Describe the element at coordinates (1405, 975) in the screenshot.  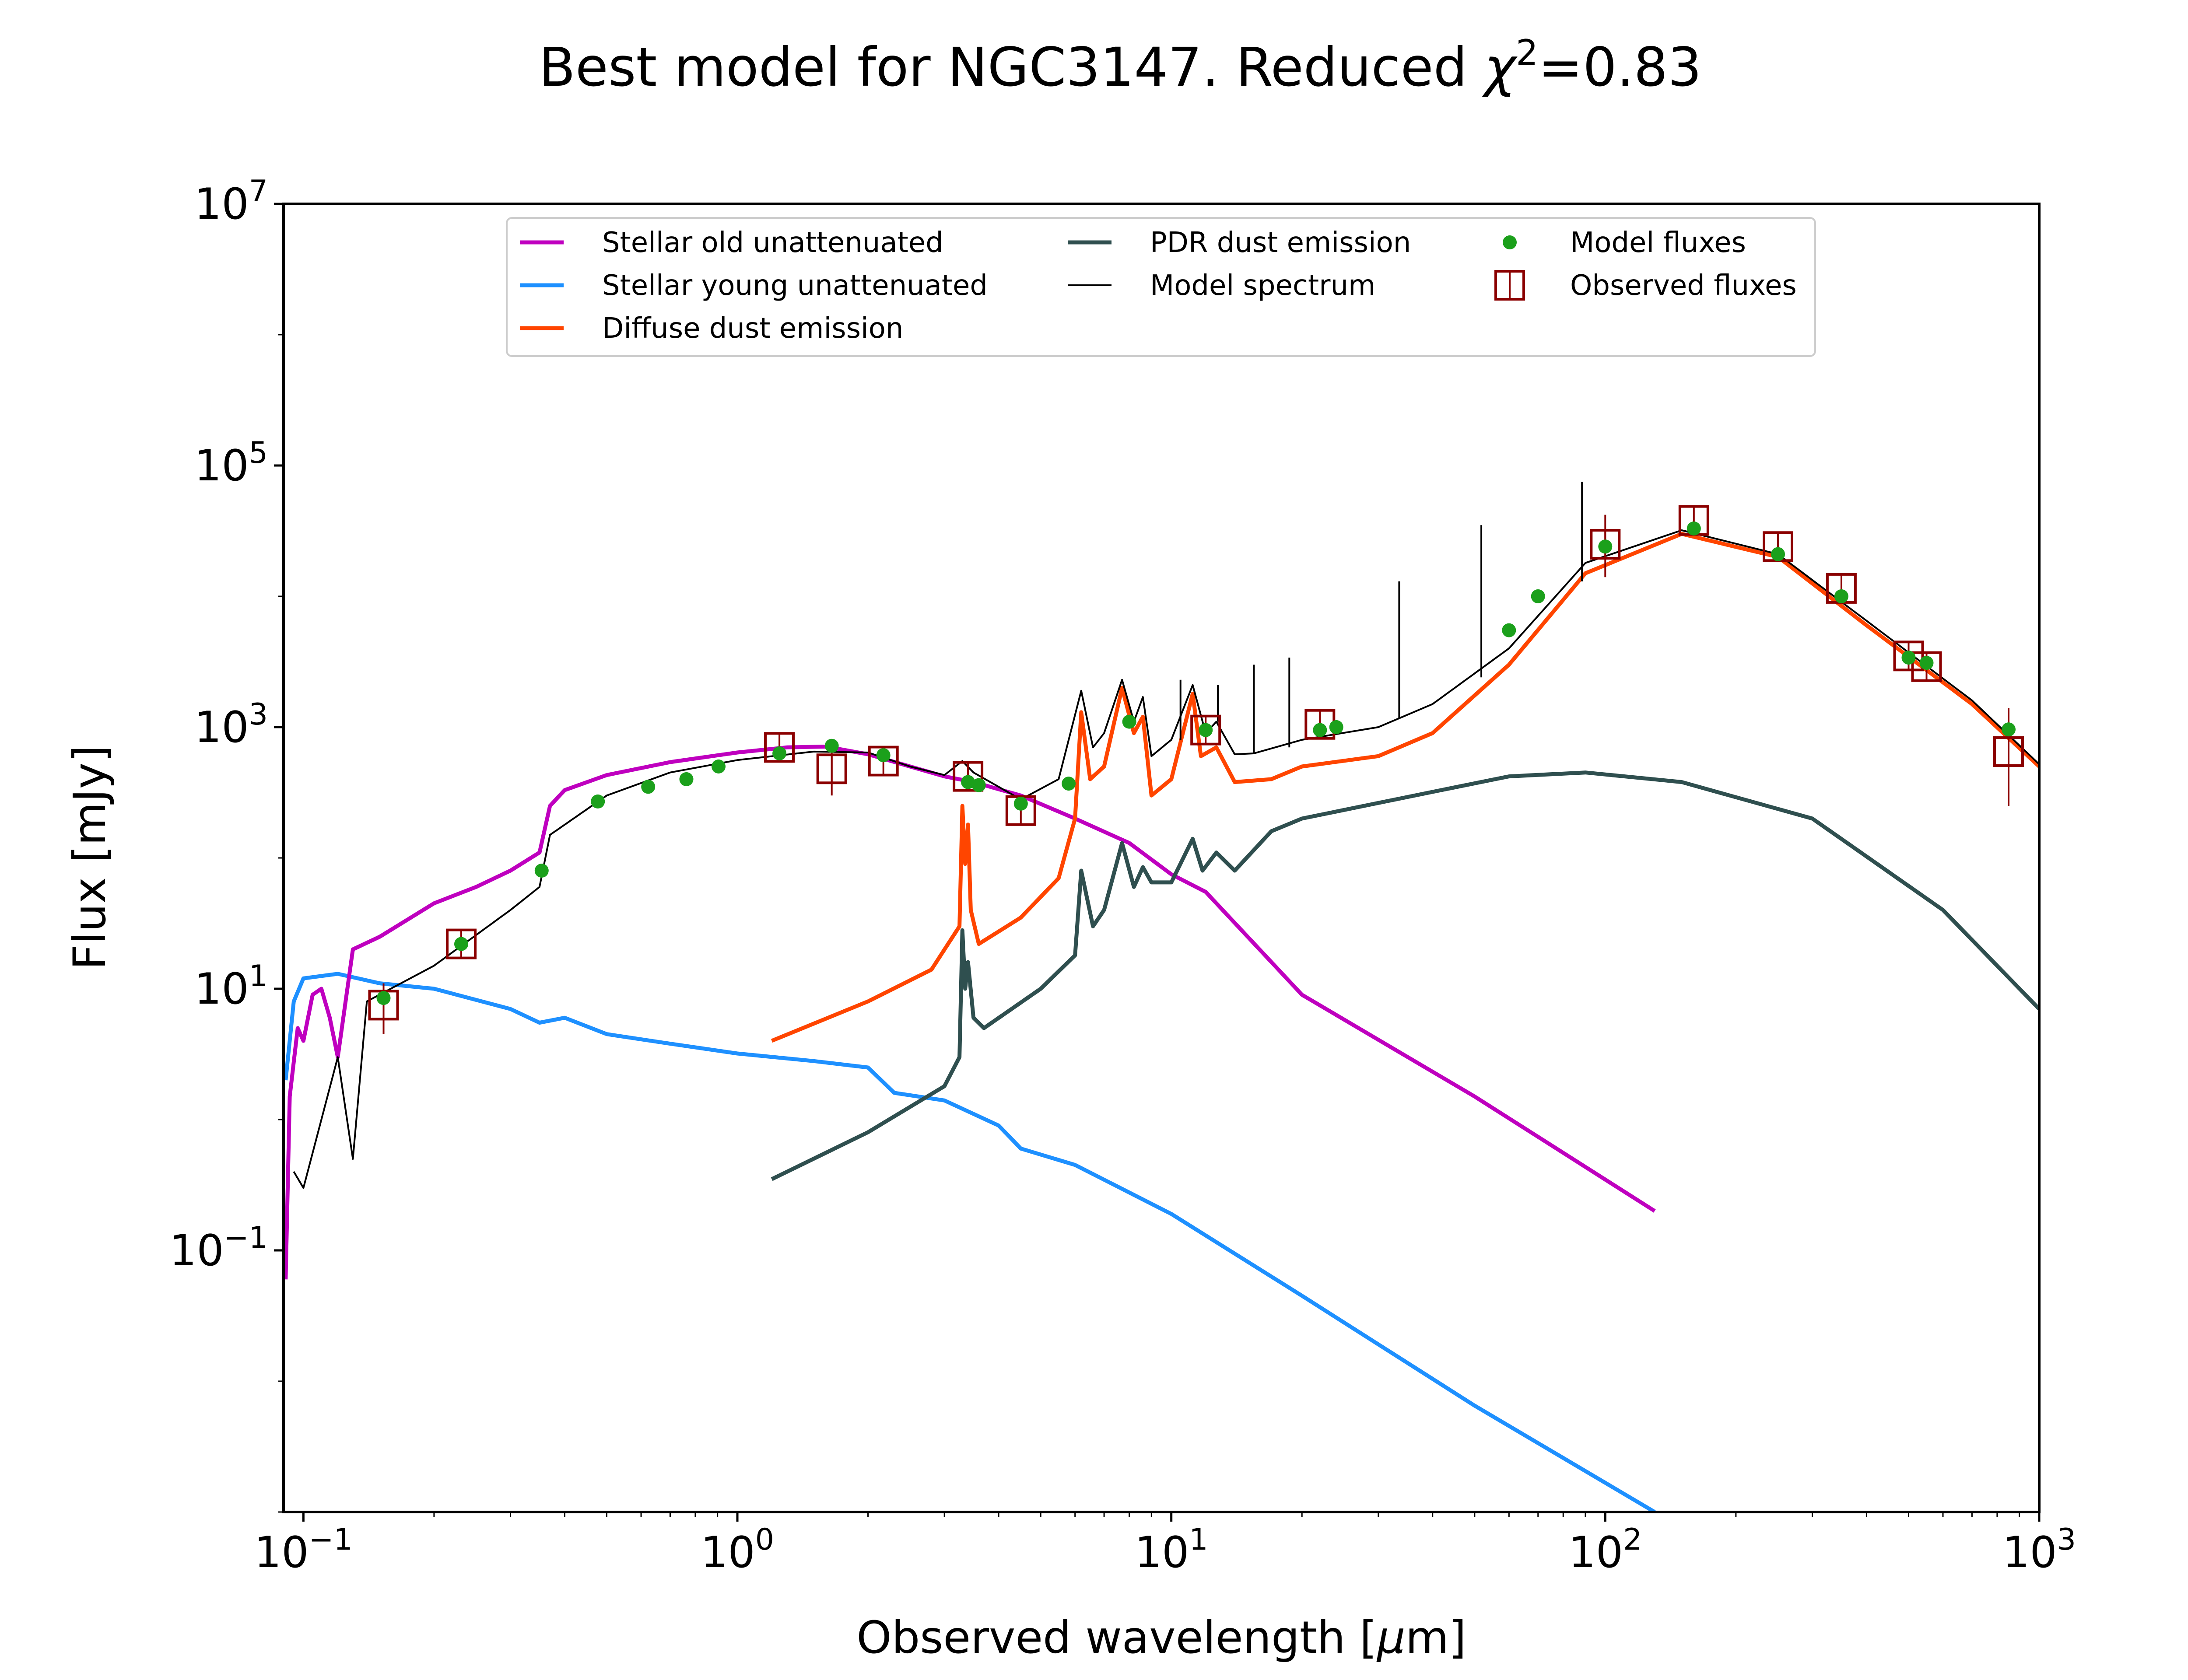
I see `series-line-pdr-dust` at that location.